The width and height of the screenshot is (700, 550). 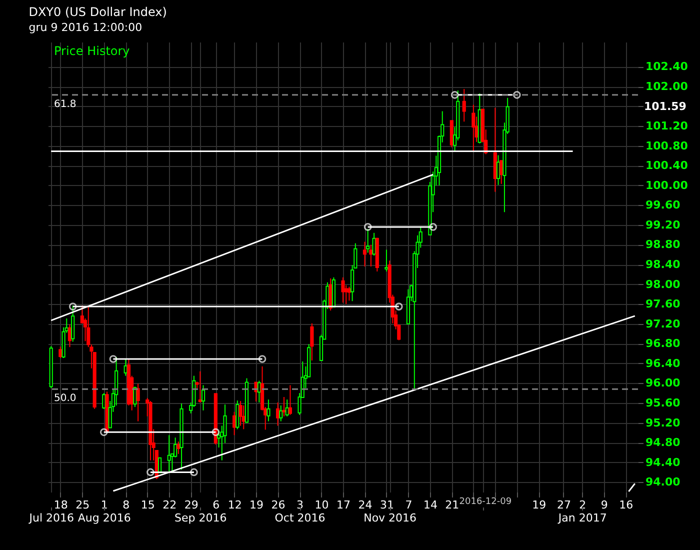 What do you see at coordinates (663, 383) in the screenshot?
I see `y-tick-label: 96.00` at bounding box center [663, 383].